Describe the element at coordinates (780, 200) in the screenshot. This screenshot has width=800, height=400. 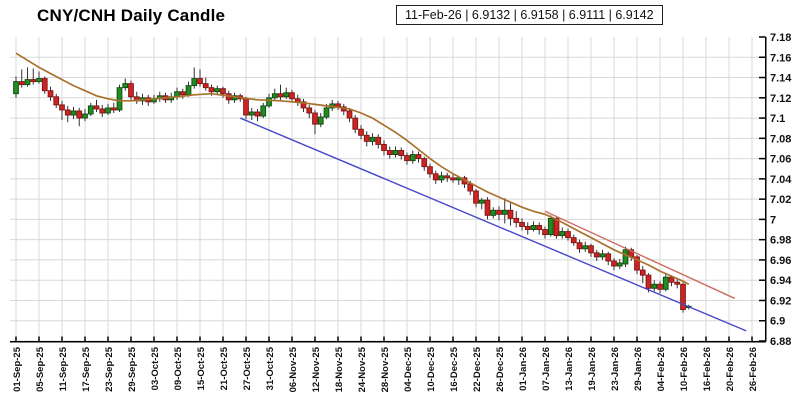
I see `y-tick-label: 7.02` at that location.